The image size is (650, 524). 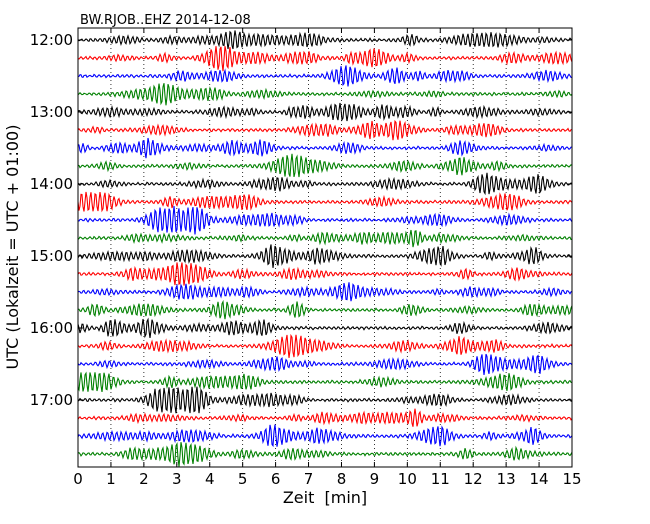 What do you see at coordinates (325, 497) in the screenshot?
I see `x-axis-label: Zeit [min]` at bounding box center [325, 497].